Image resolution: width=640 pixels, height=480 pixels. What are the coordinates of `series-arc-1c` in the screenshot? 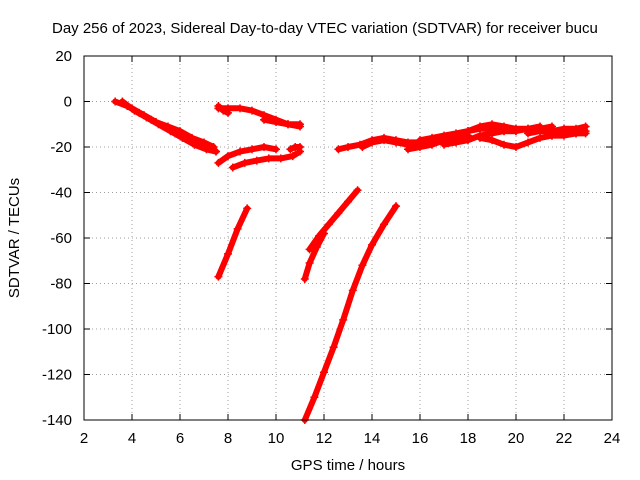 It's located at (173, 127).